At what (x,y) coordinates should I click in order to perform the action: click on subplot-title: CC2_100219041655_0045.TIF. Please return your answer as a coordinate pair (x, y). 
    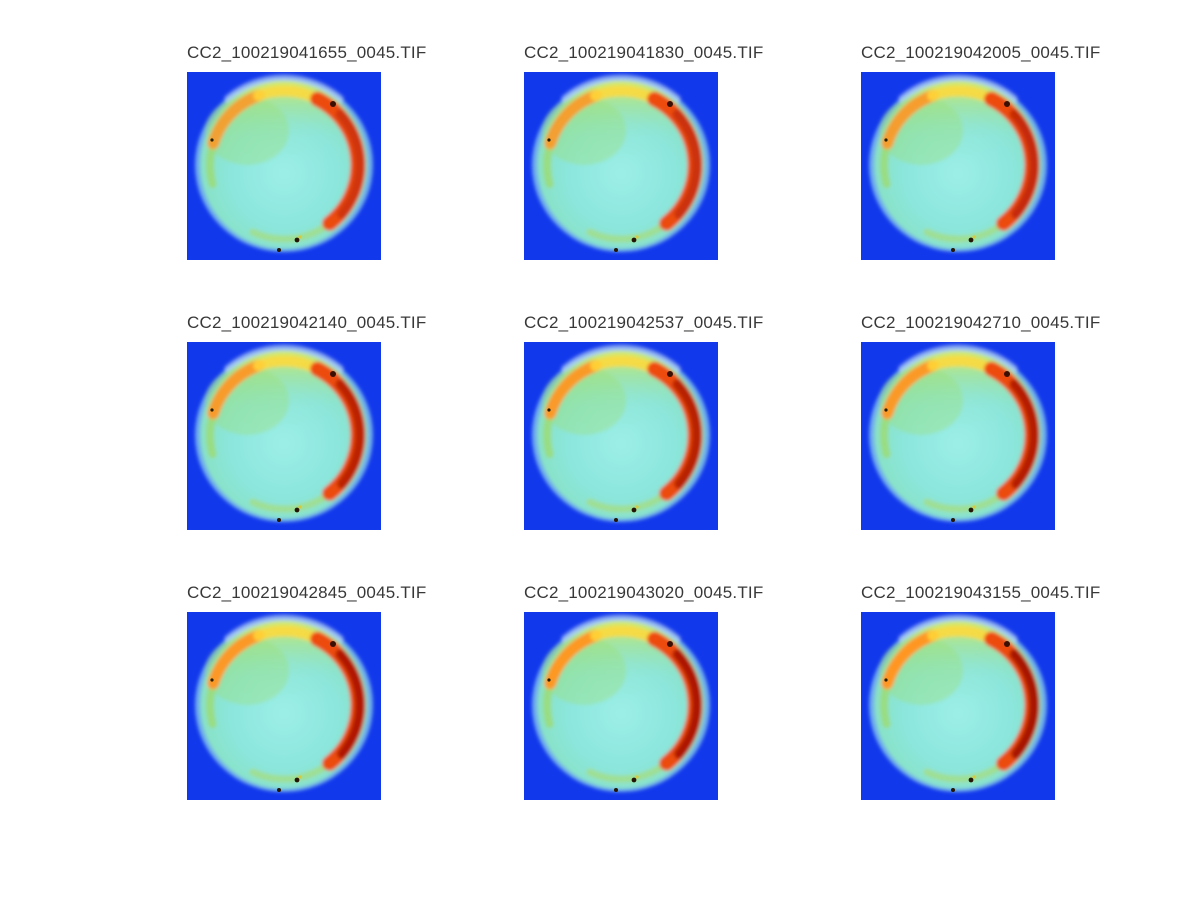
    Looking at the image, I should click on (307, 52).